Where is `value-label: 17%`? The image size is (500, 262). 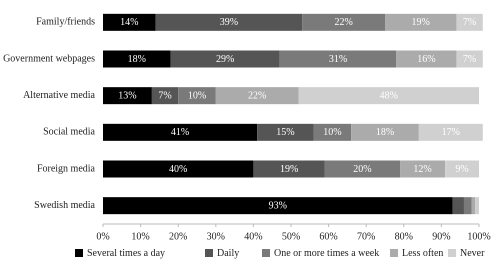
value-label: 17% is located at coordinates (451, 132).